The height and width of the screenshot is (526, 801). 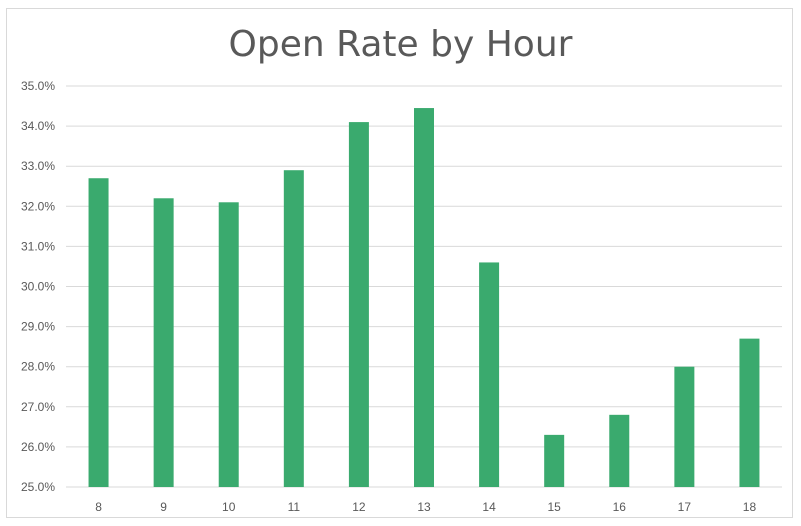 I want to click on x-tick-label: 10, so click(x=229, y=507).